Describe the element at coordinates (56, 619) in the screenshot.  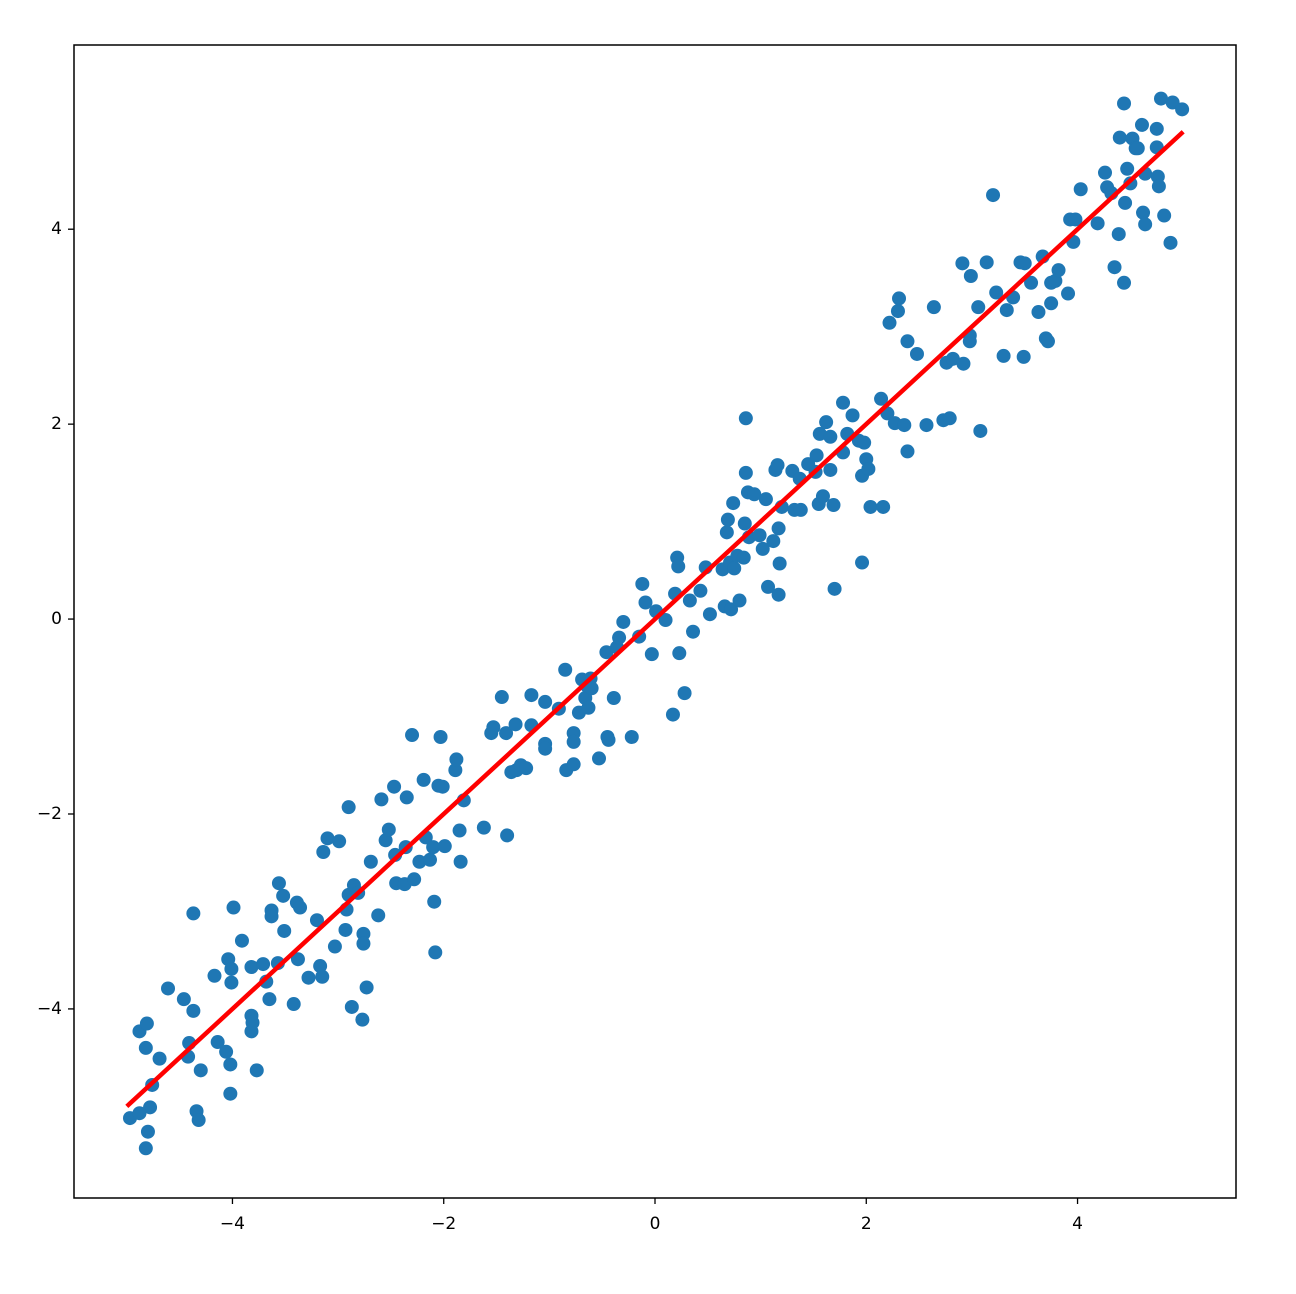
I see `y-tick-label: 0` at that location.